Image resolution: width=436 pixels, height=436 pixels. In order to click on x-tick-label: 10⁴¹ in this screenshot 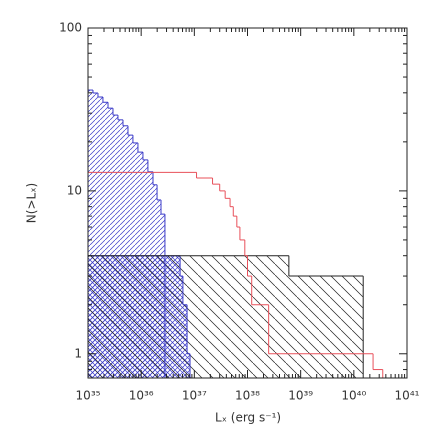, I will do `click(407, 396)`.